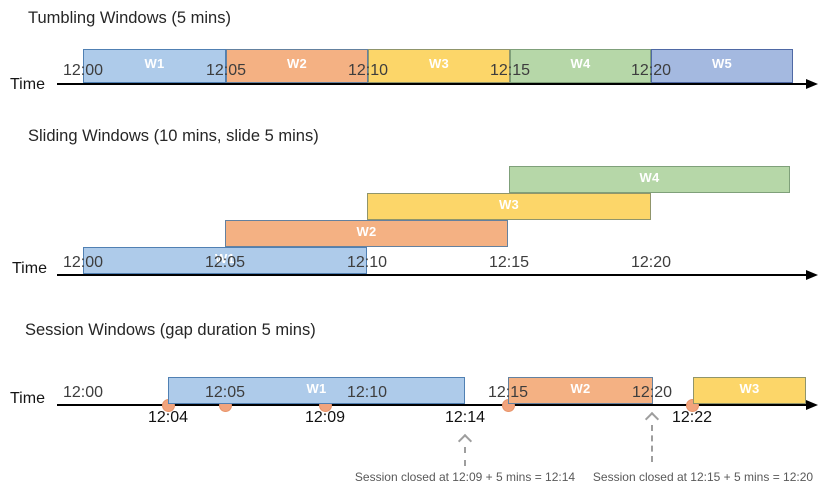  What do you see at coordinates (703, 477) in the screenshot?
I see `session-closed-annotation: Session closed at 12:15 + 5 mins = 12:20` at bounding box center [703, 477].